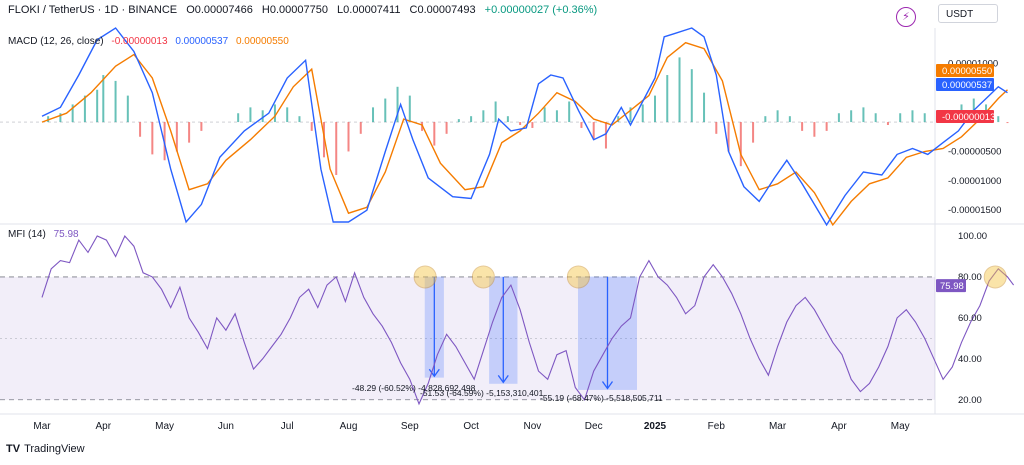 The width and height of the screenshot is (1024, 465). I want to click on macd-value-badge-label: 0.00000537, so click(967, 85).